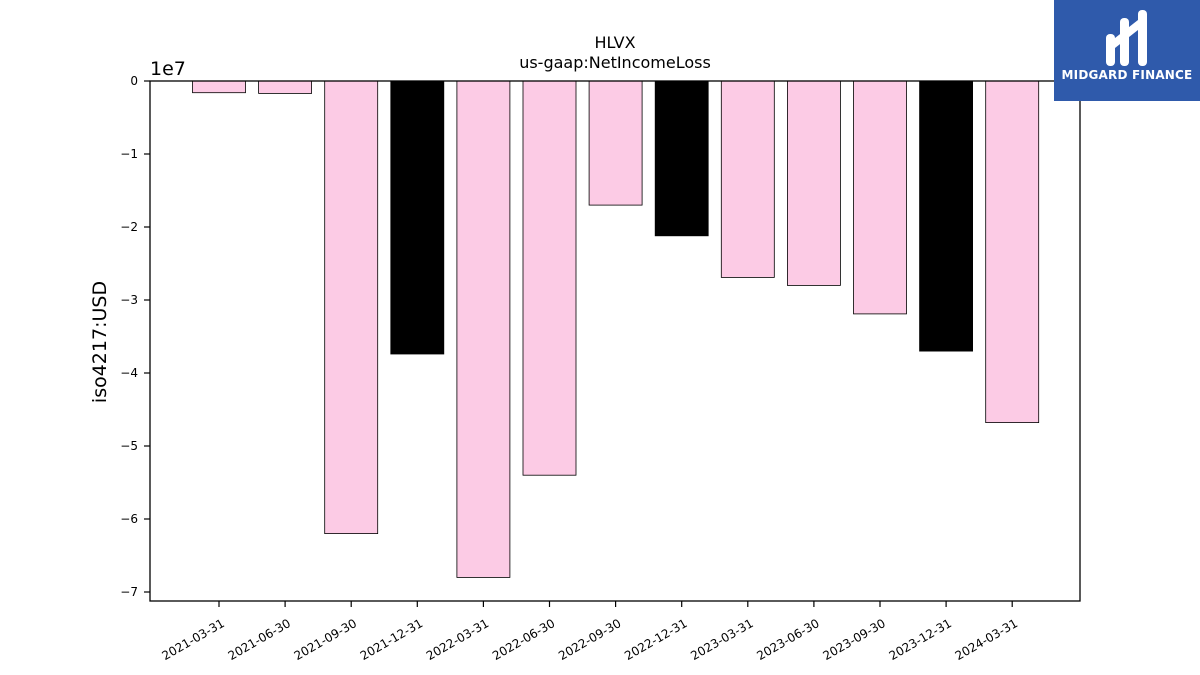 This screenshot has height=675, width=1200. What do you see at coordinates (1126, 38) in the screenshot?
I see `midgard-logo-icon` at bounding box center [1126, 38].